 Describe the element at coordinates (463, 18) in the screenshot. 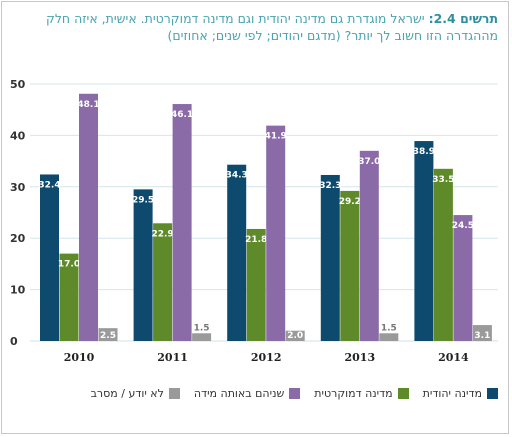

I see `chart-title-label: תרשים 2.4:` at that location.